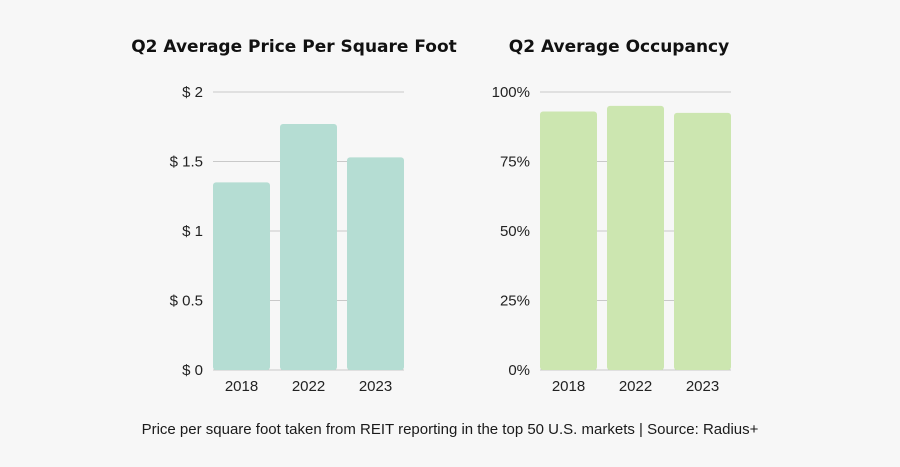 This screenshot has width=900, height=467. I want to click on y-tick-label: 100%, so click(511, 92).